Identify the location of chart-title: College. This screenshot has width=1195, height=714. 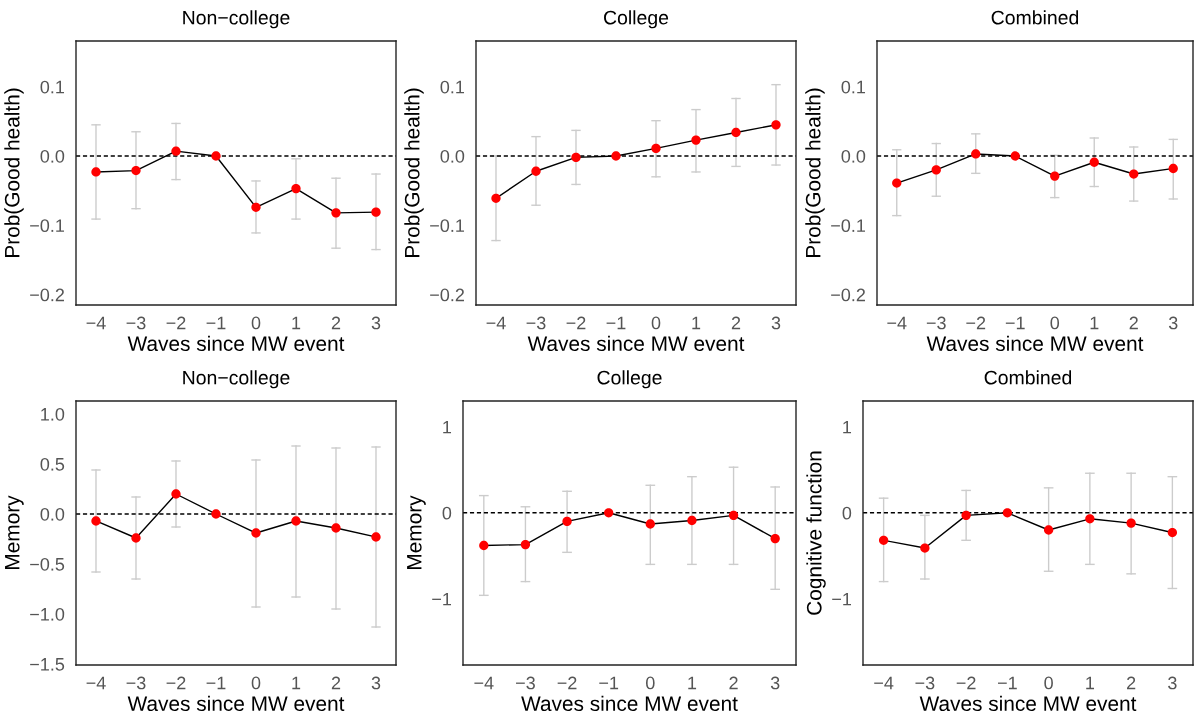
(636, 19).